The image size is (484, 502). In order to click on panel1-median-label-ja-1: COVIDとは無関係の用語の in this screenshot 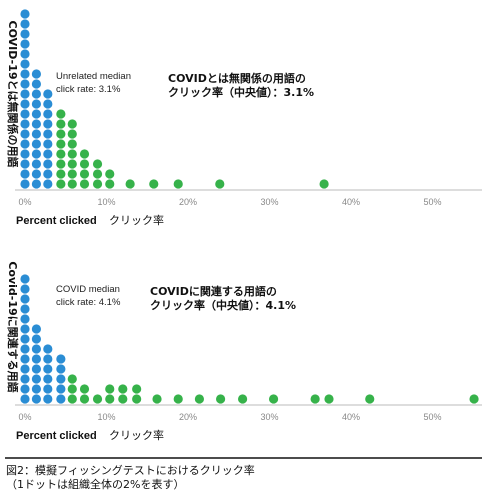, I will do `click(237, 78)`.